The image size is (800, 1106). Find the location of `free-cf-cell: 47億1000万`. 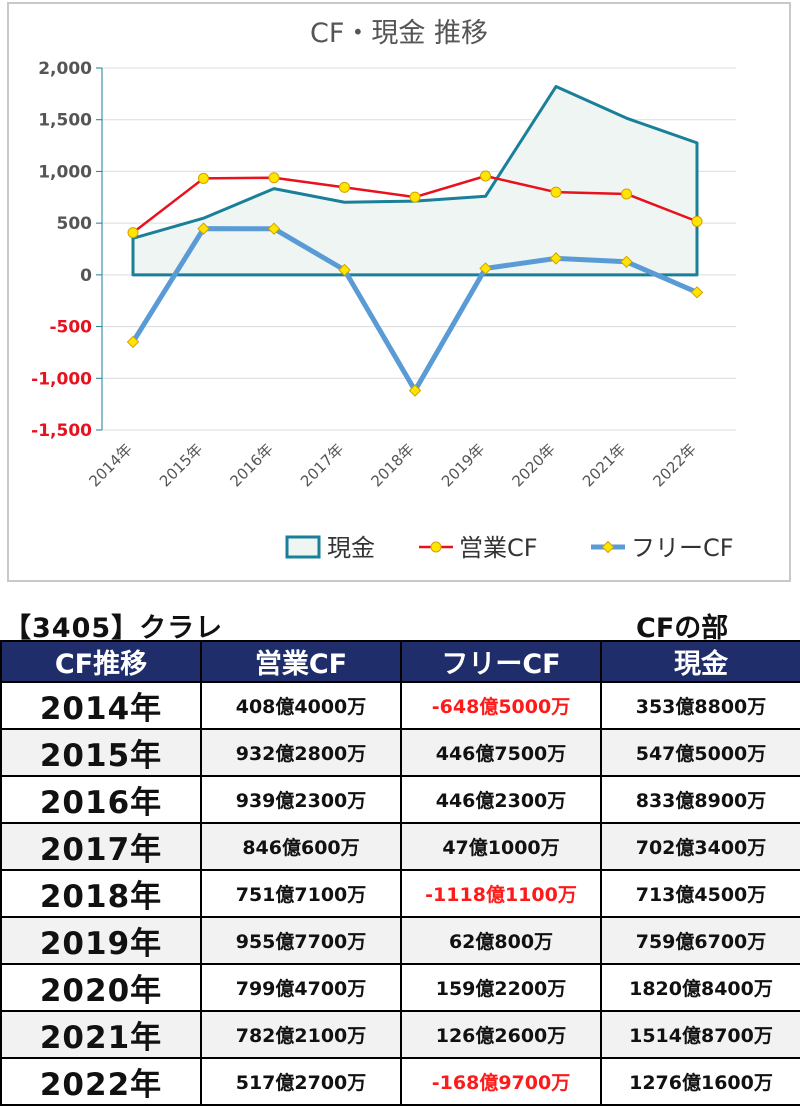

free-cf-cell: 47億1000万 is located at coordinates (501, 846).